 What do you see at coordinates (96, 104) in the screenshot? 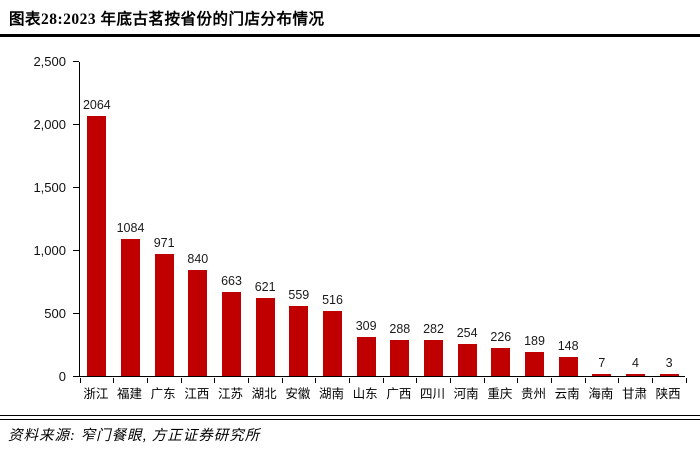
I see `bar-value-label: 2064` at bounding box center [96, 104].